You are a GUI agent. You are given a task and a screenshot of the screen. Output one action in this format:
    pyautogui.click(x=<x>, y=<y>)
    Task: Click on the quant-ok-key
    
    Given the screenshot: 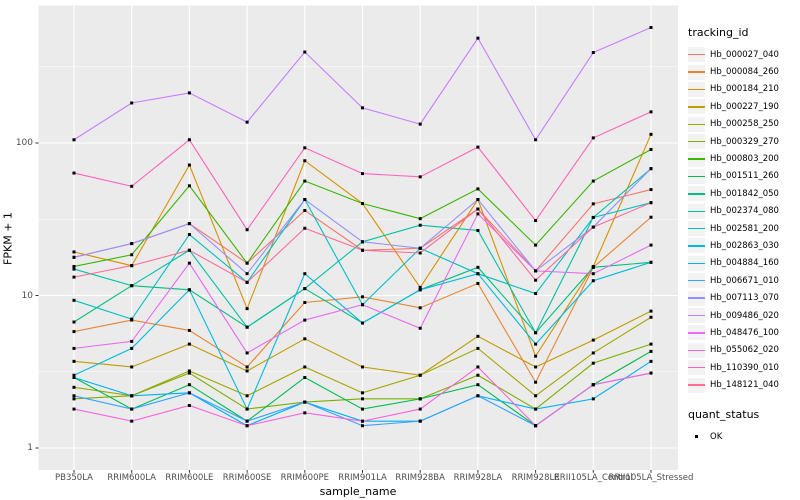 What is the action you would take?
    pyautogui.click(x=696, y=436)
    